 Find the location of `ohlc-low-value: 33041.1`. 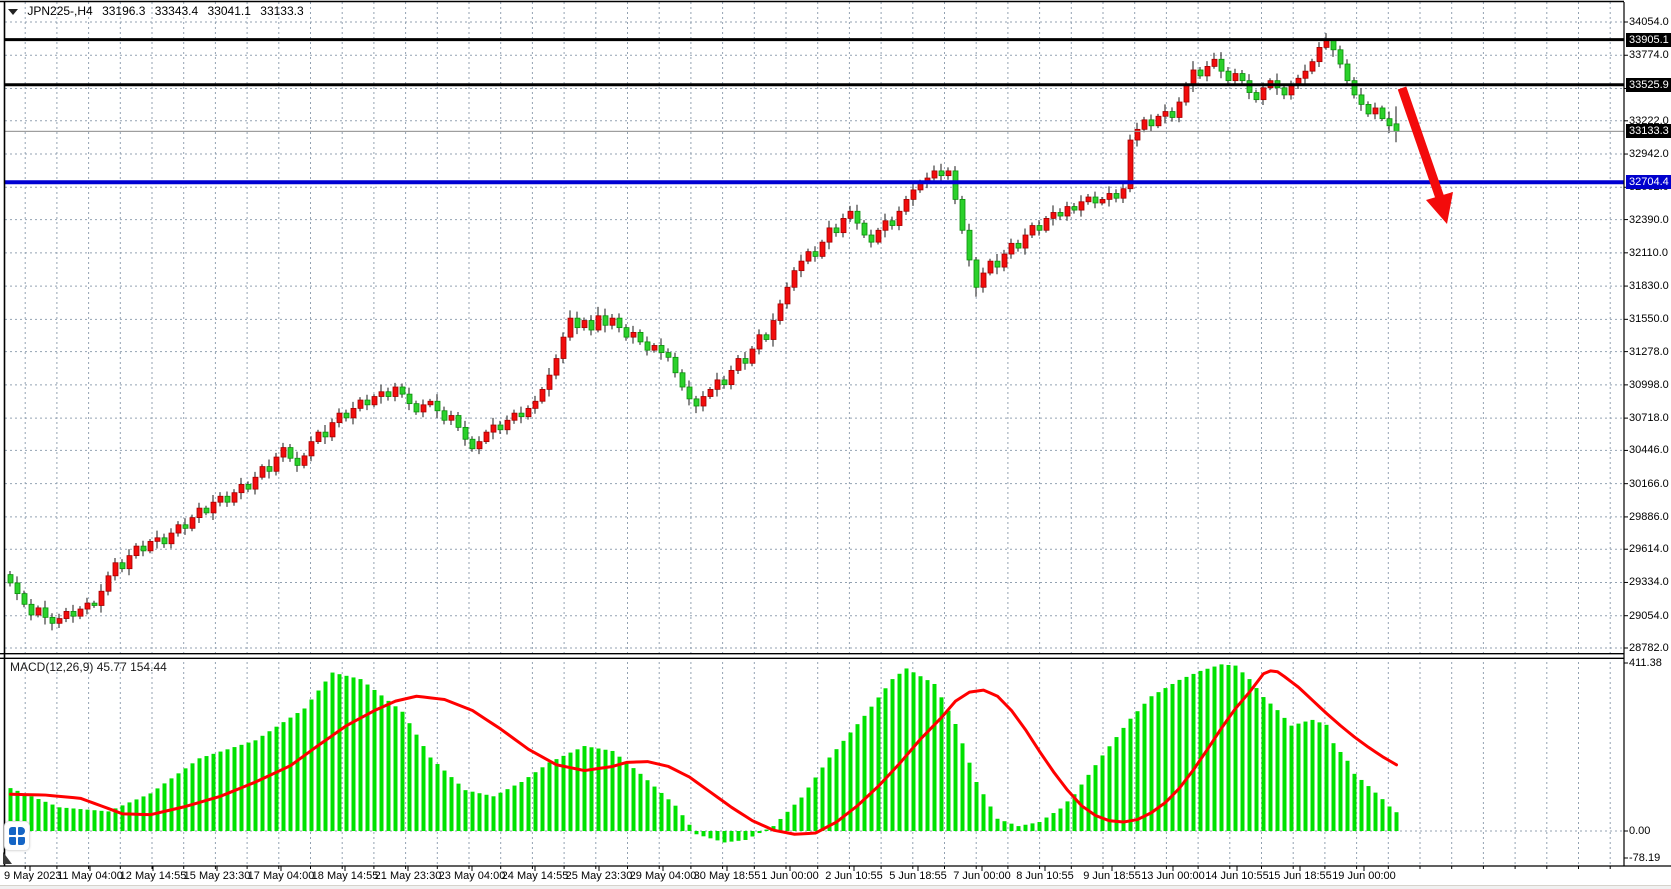

ohlc-low-value: 33041.1 is located at coordinates (229, 11).